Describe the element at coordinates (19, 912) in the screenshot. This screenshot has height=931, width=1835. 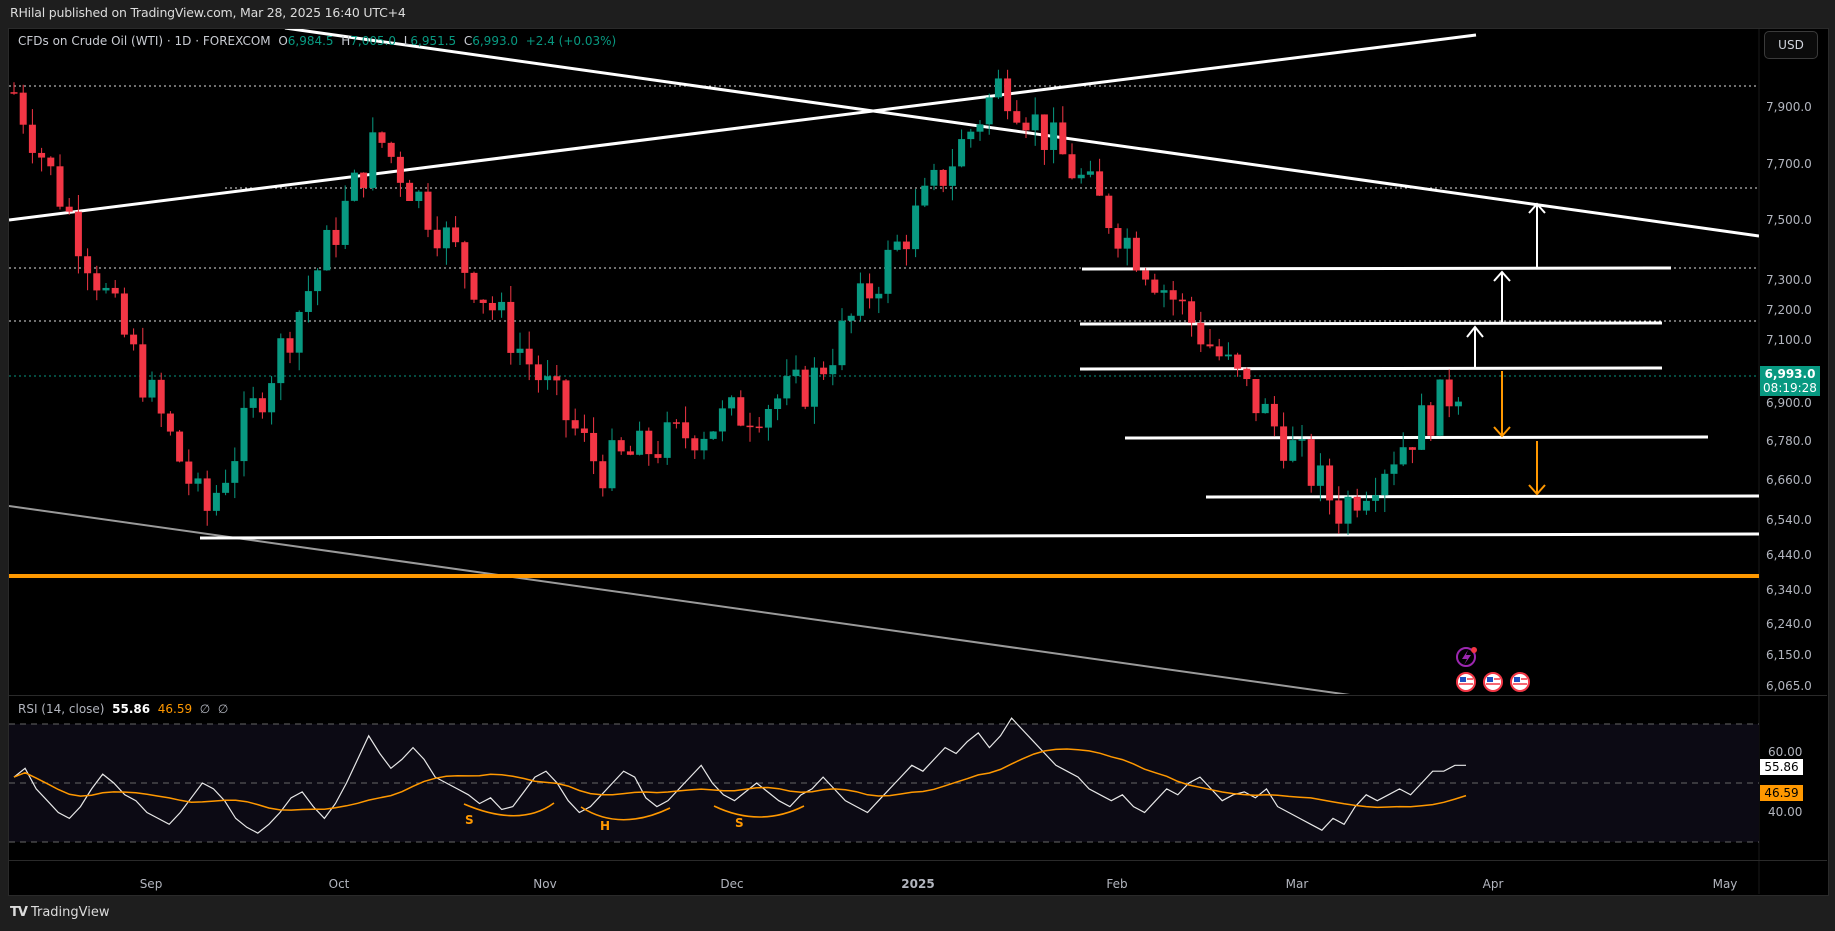
I see `tradingview-logo-icon: TV` at that location.